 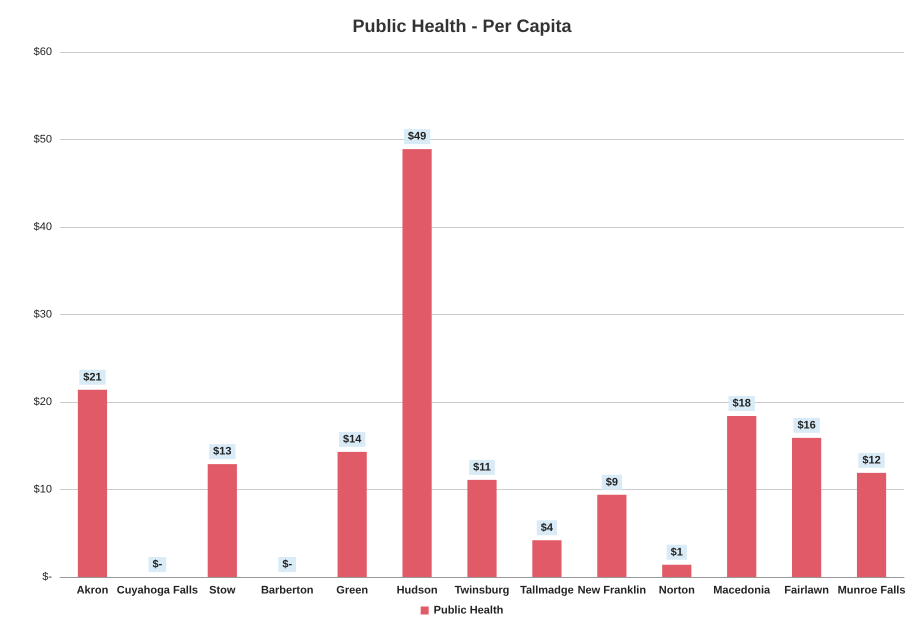 I want to click on y-tick-label: $30, so click(x=43, y=314).